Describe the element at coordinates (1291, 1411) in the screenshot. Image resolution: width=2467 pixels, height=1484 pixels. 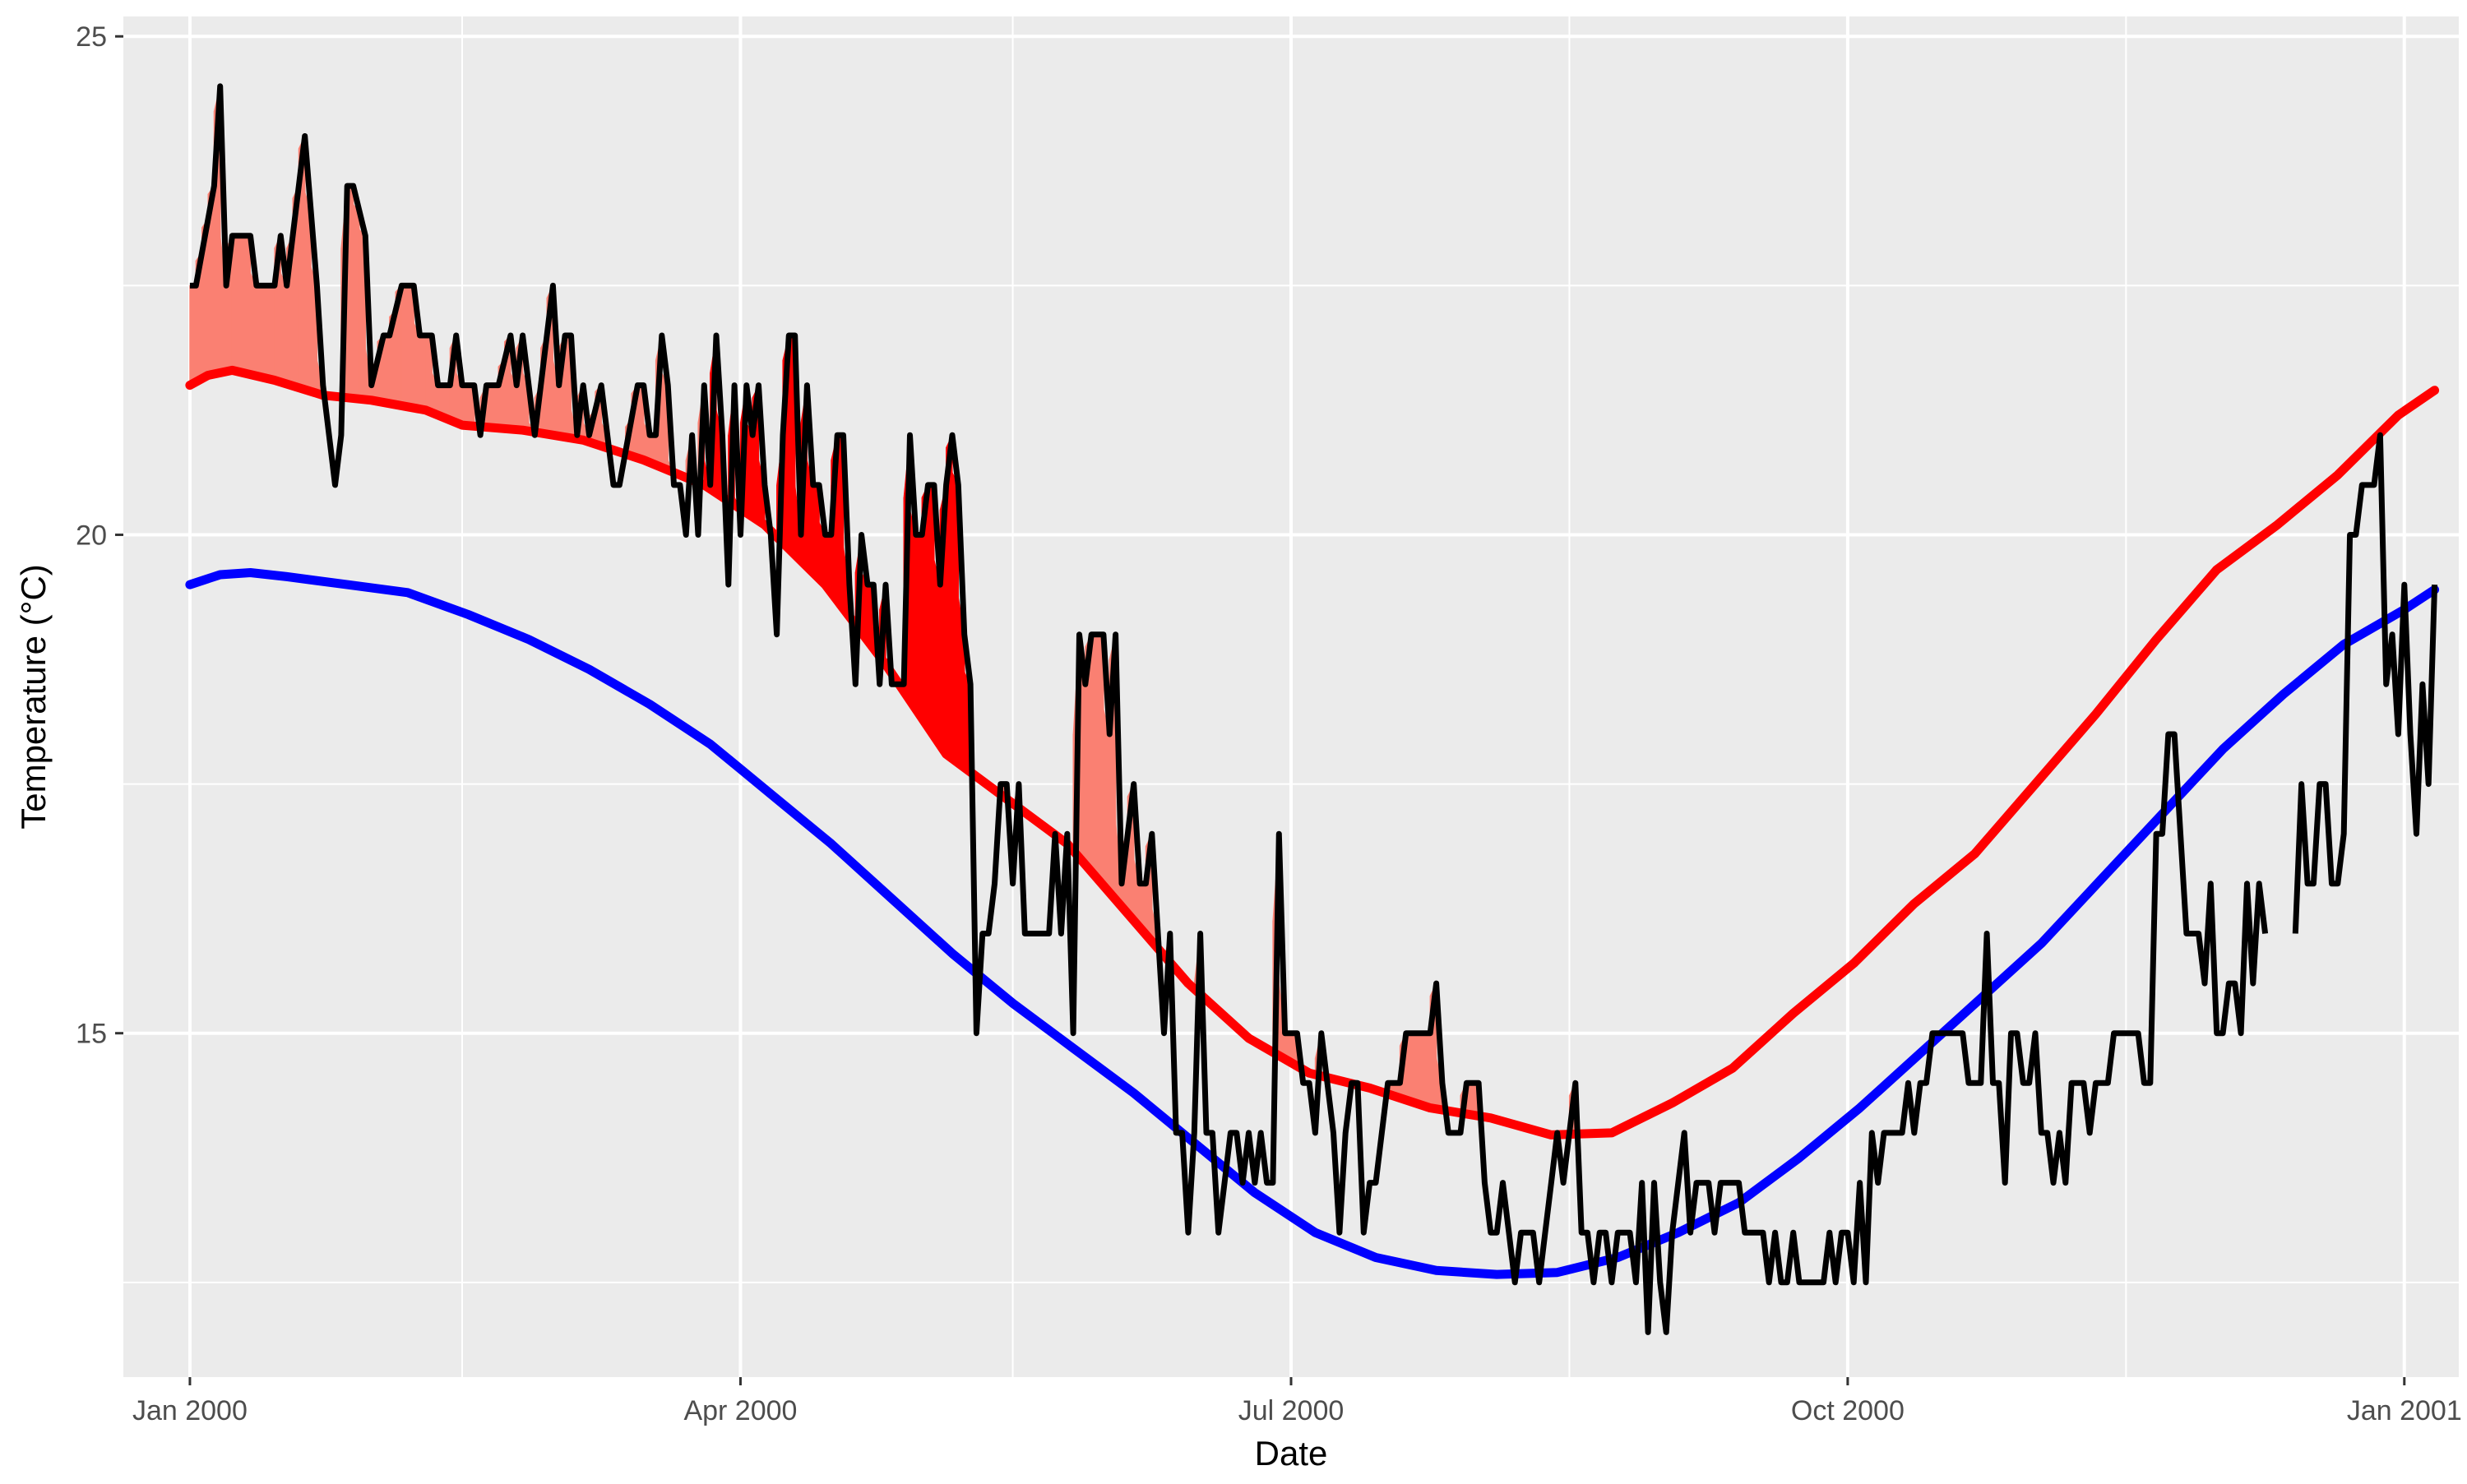
I see `x-tick-label: Jul 2000` at that location.